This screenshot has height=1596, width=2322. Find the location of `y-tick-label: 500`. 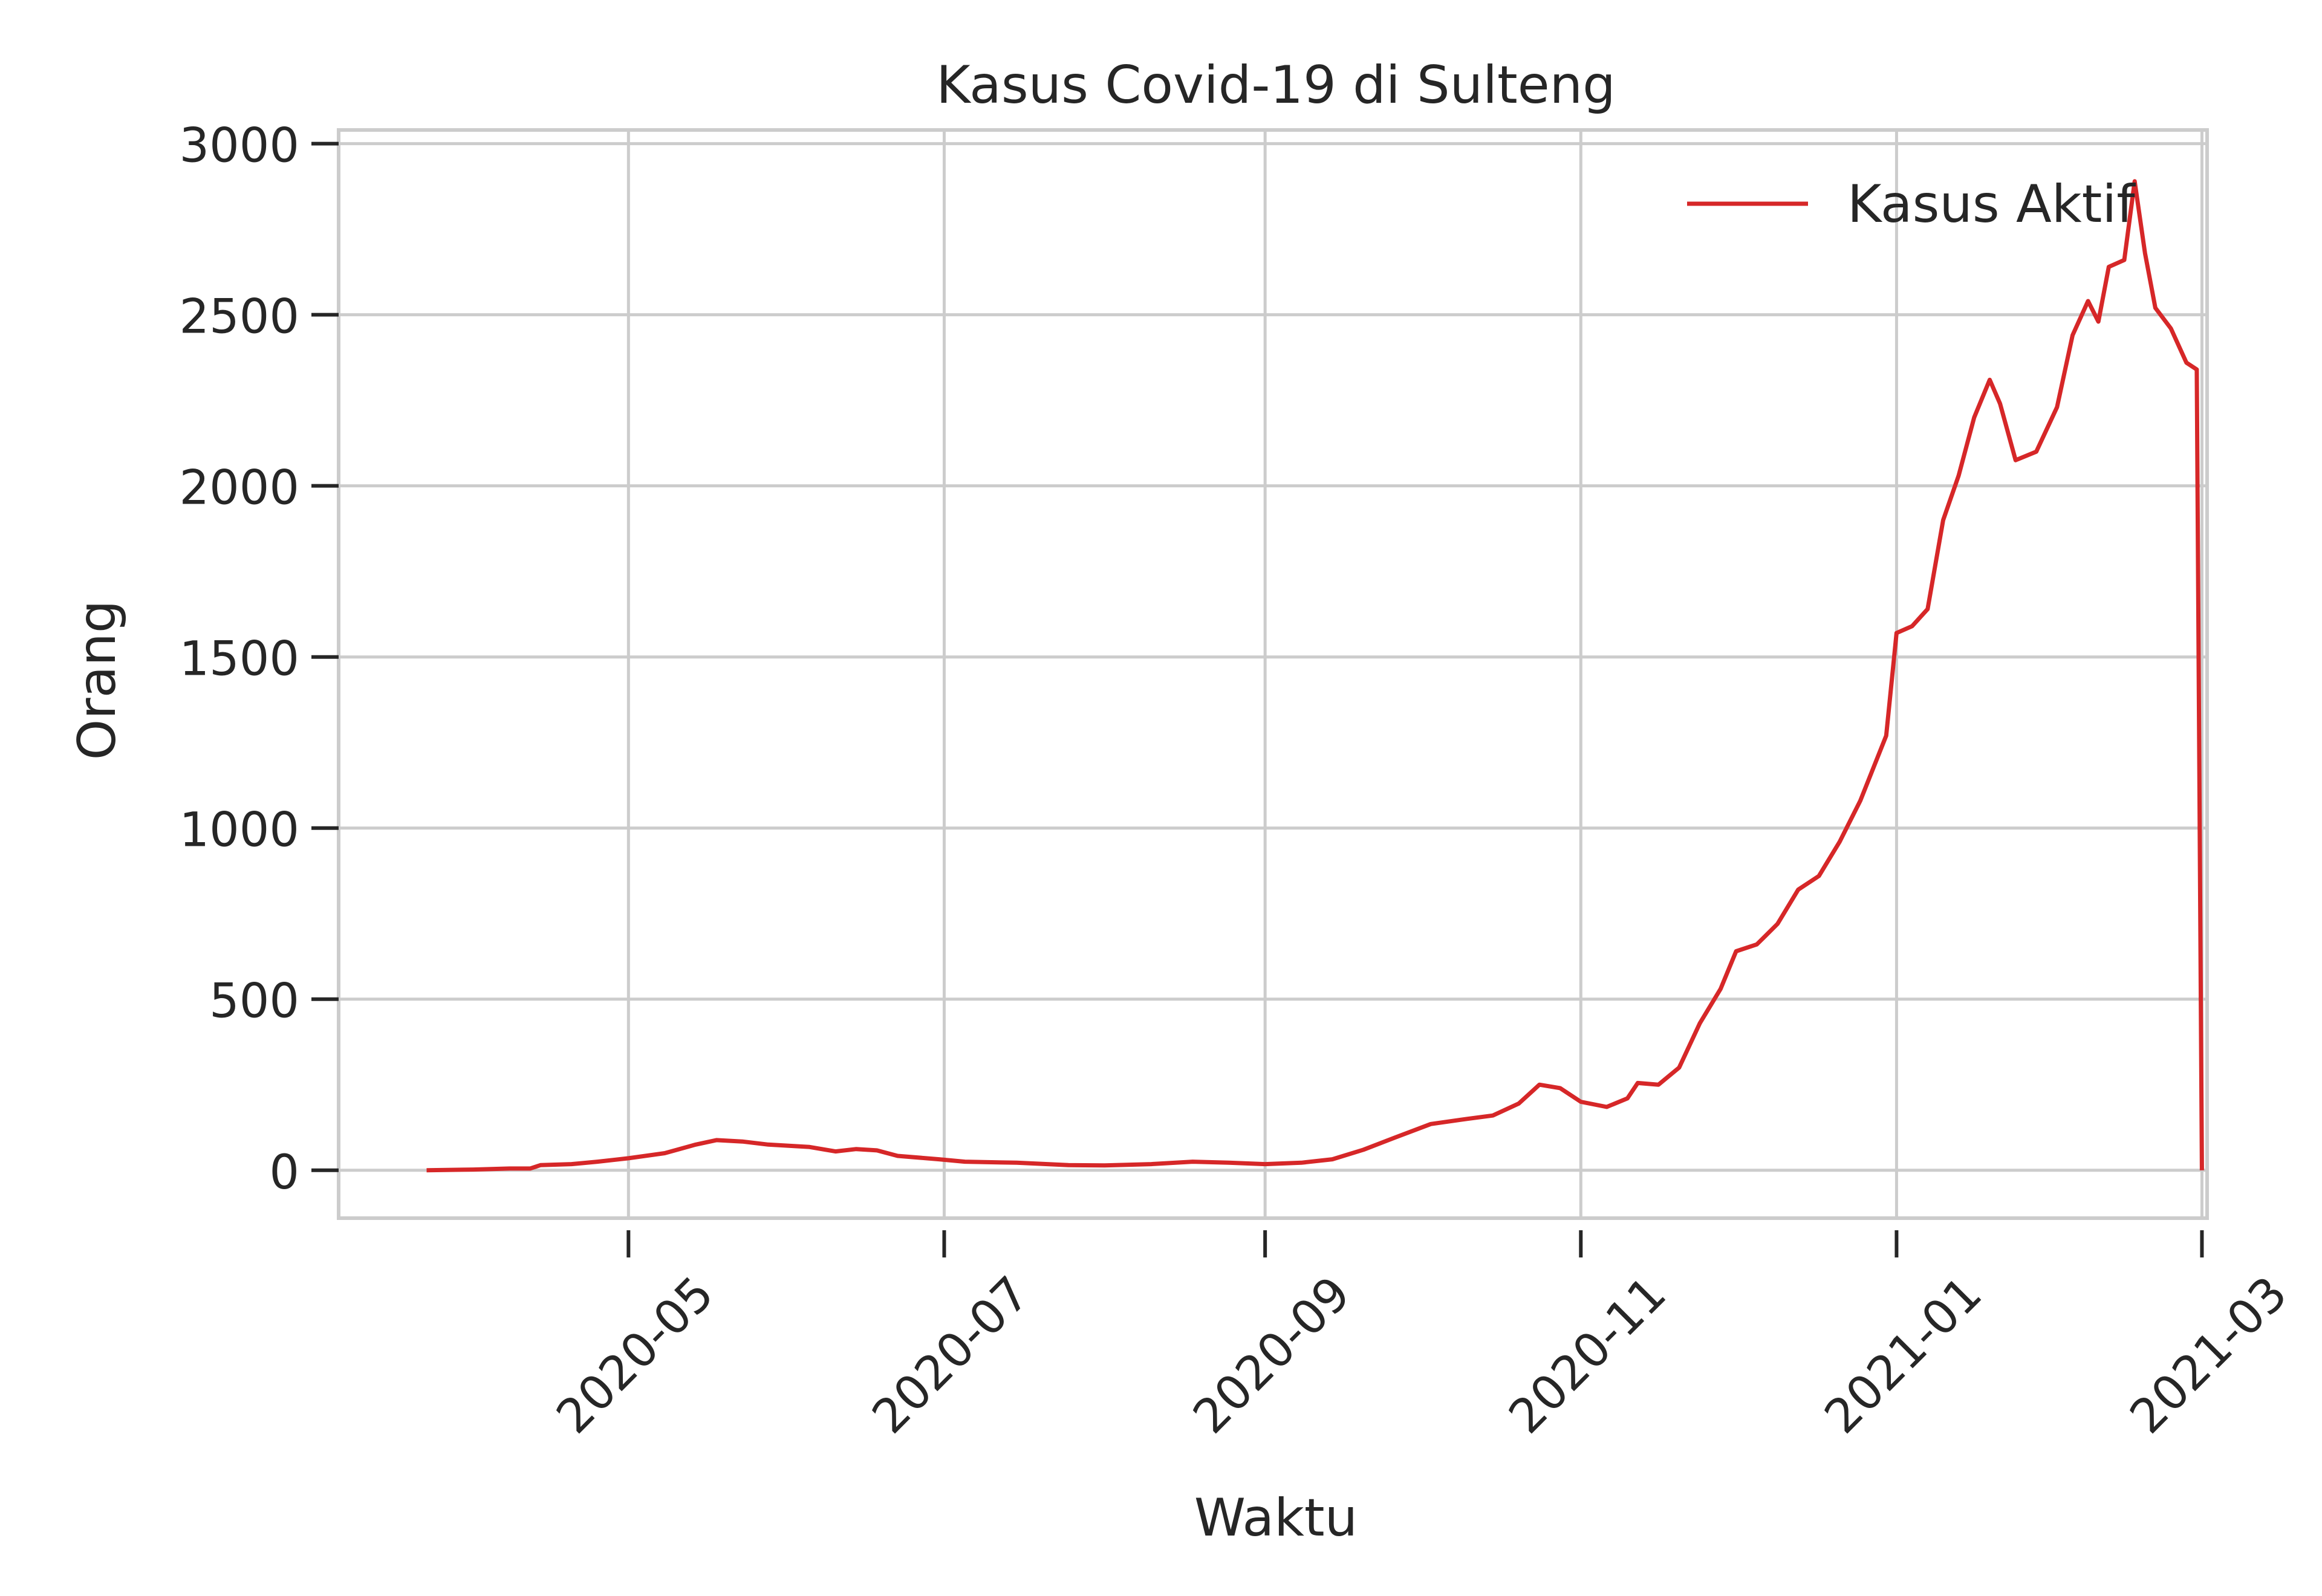

y-tick-label: 500 is located at coordinates (254, 1002).